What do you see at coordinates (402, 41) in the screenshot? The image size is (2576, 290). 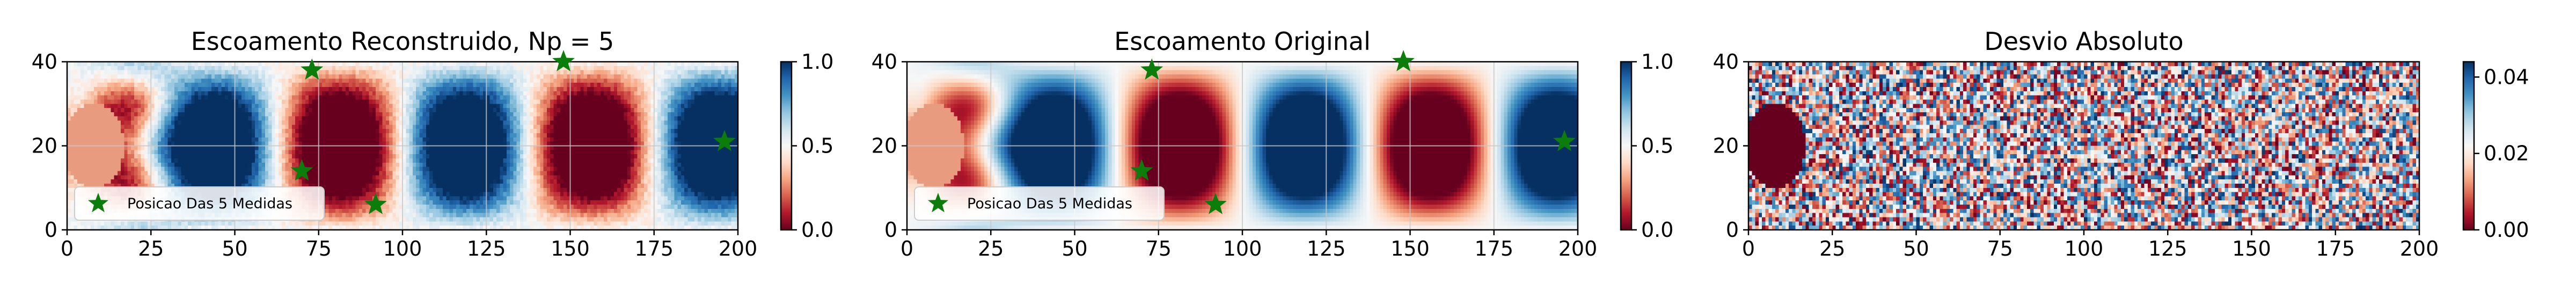 I see `chart-title: Escoamento Reconstruido, Np = 5` at bounding box center [402, 41].